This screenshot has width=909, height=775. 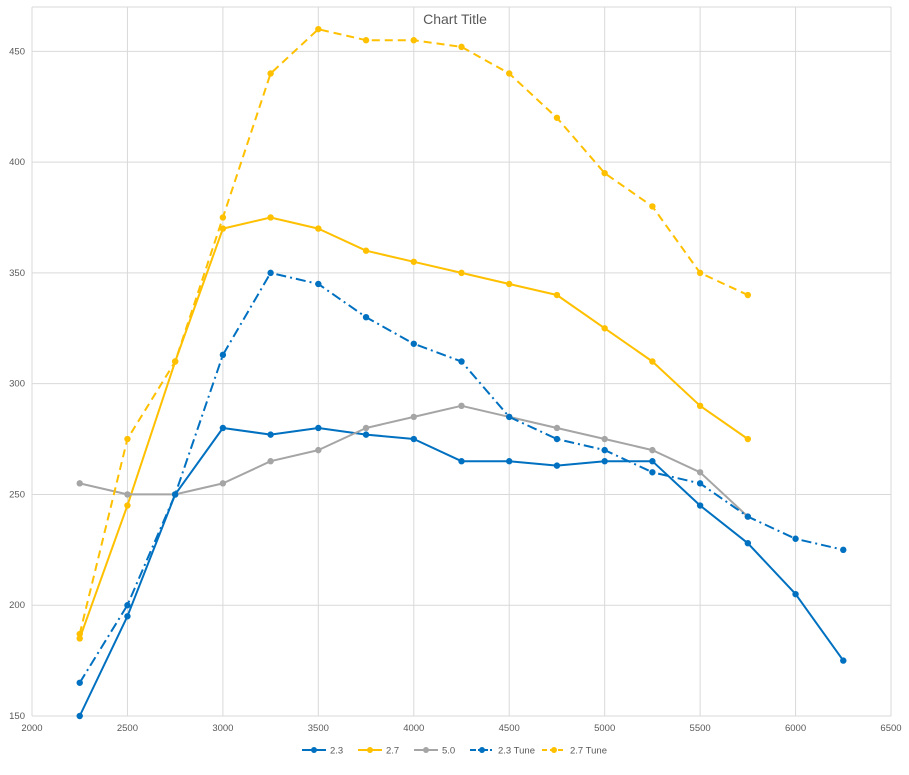 What do you see at coordinates (509, 728) in the screenshot?
I see `x-tick-label: 4500` at bounding box center [509, 728].